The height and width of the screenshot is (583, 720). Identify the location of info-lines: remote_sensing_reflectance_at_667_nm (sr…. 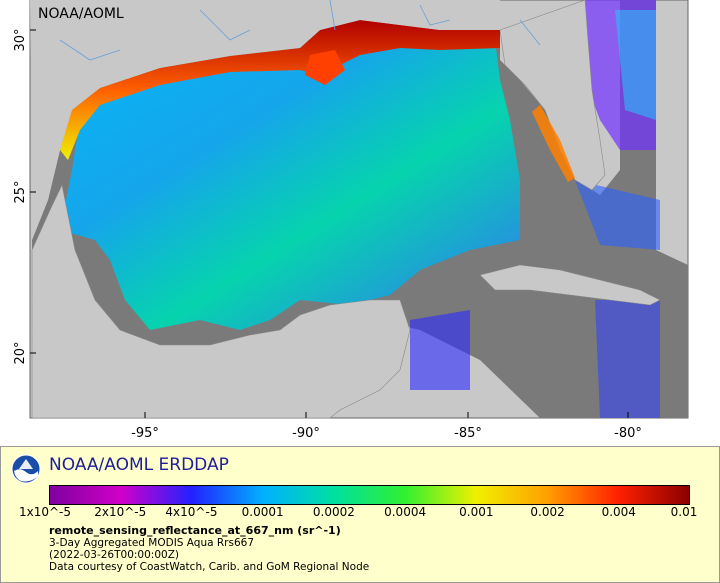
(209, 549).